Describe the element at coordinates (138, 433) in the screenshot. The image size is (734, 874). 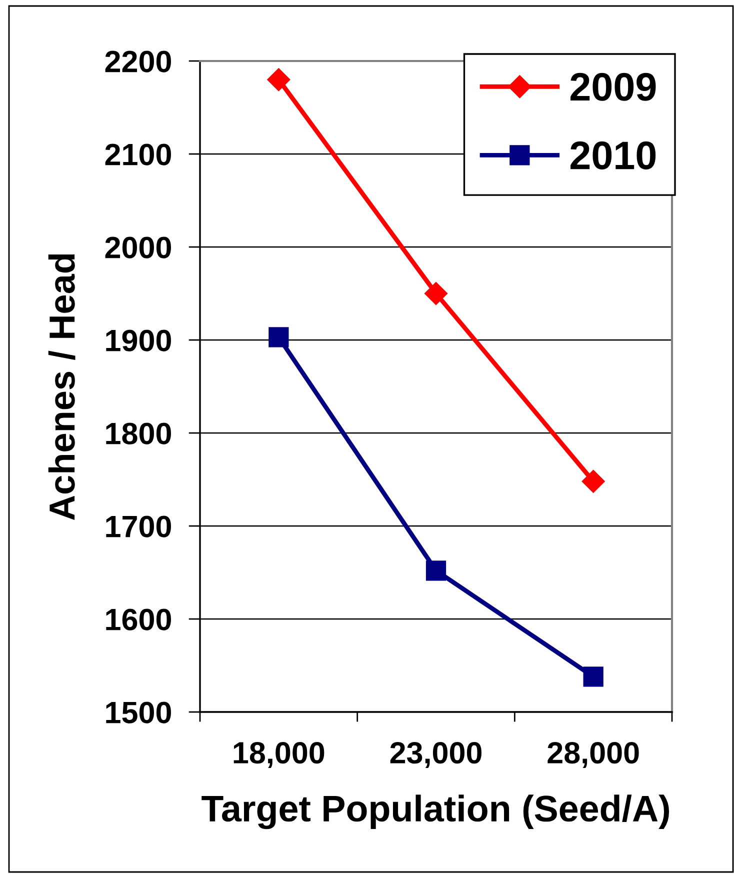
I see `y-tick-label: 1800` at that location.